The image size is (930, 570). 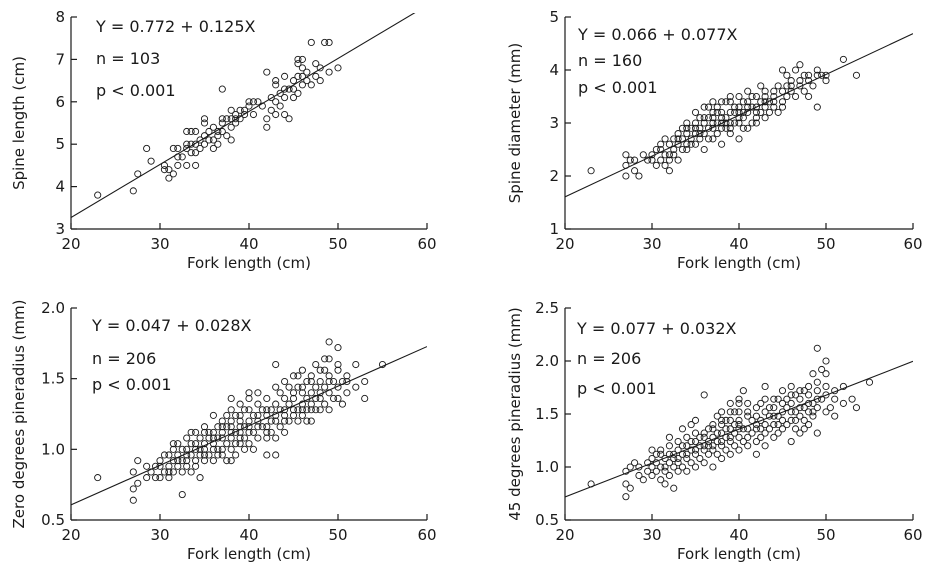 What do you see at coordinates (249, 263) in the screenshot?
I see `x-axis-title: Fork length (cm)` at bounding box center [249, 263].